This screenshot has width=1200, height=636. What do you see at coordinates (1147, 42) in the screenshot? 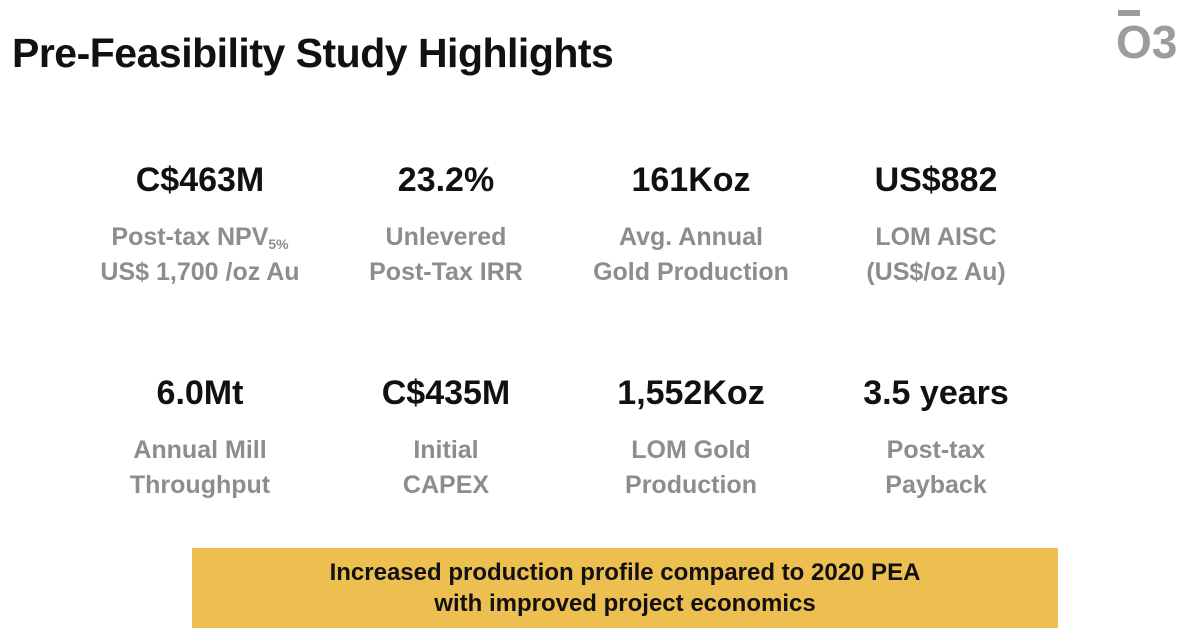
I see `logo-text: O3` at bounding box center [1147, 42].